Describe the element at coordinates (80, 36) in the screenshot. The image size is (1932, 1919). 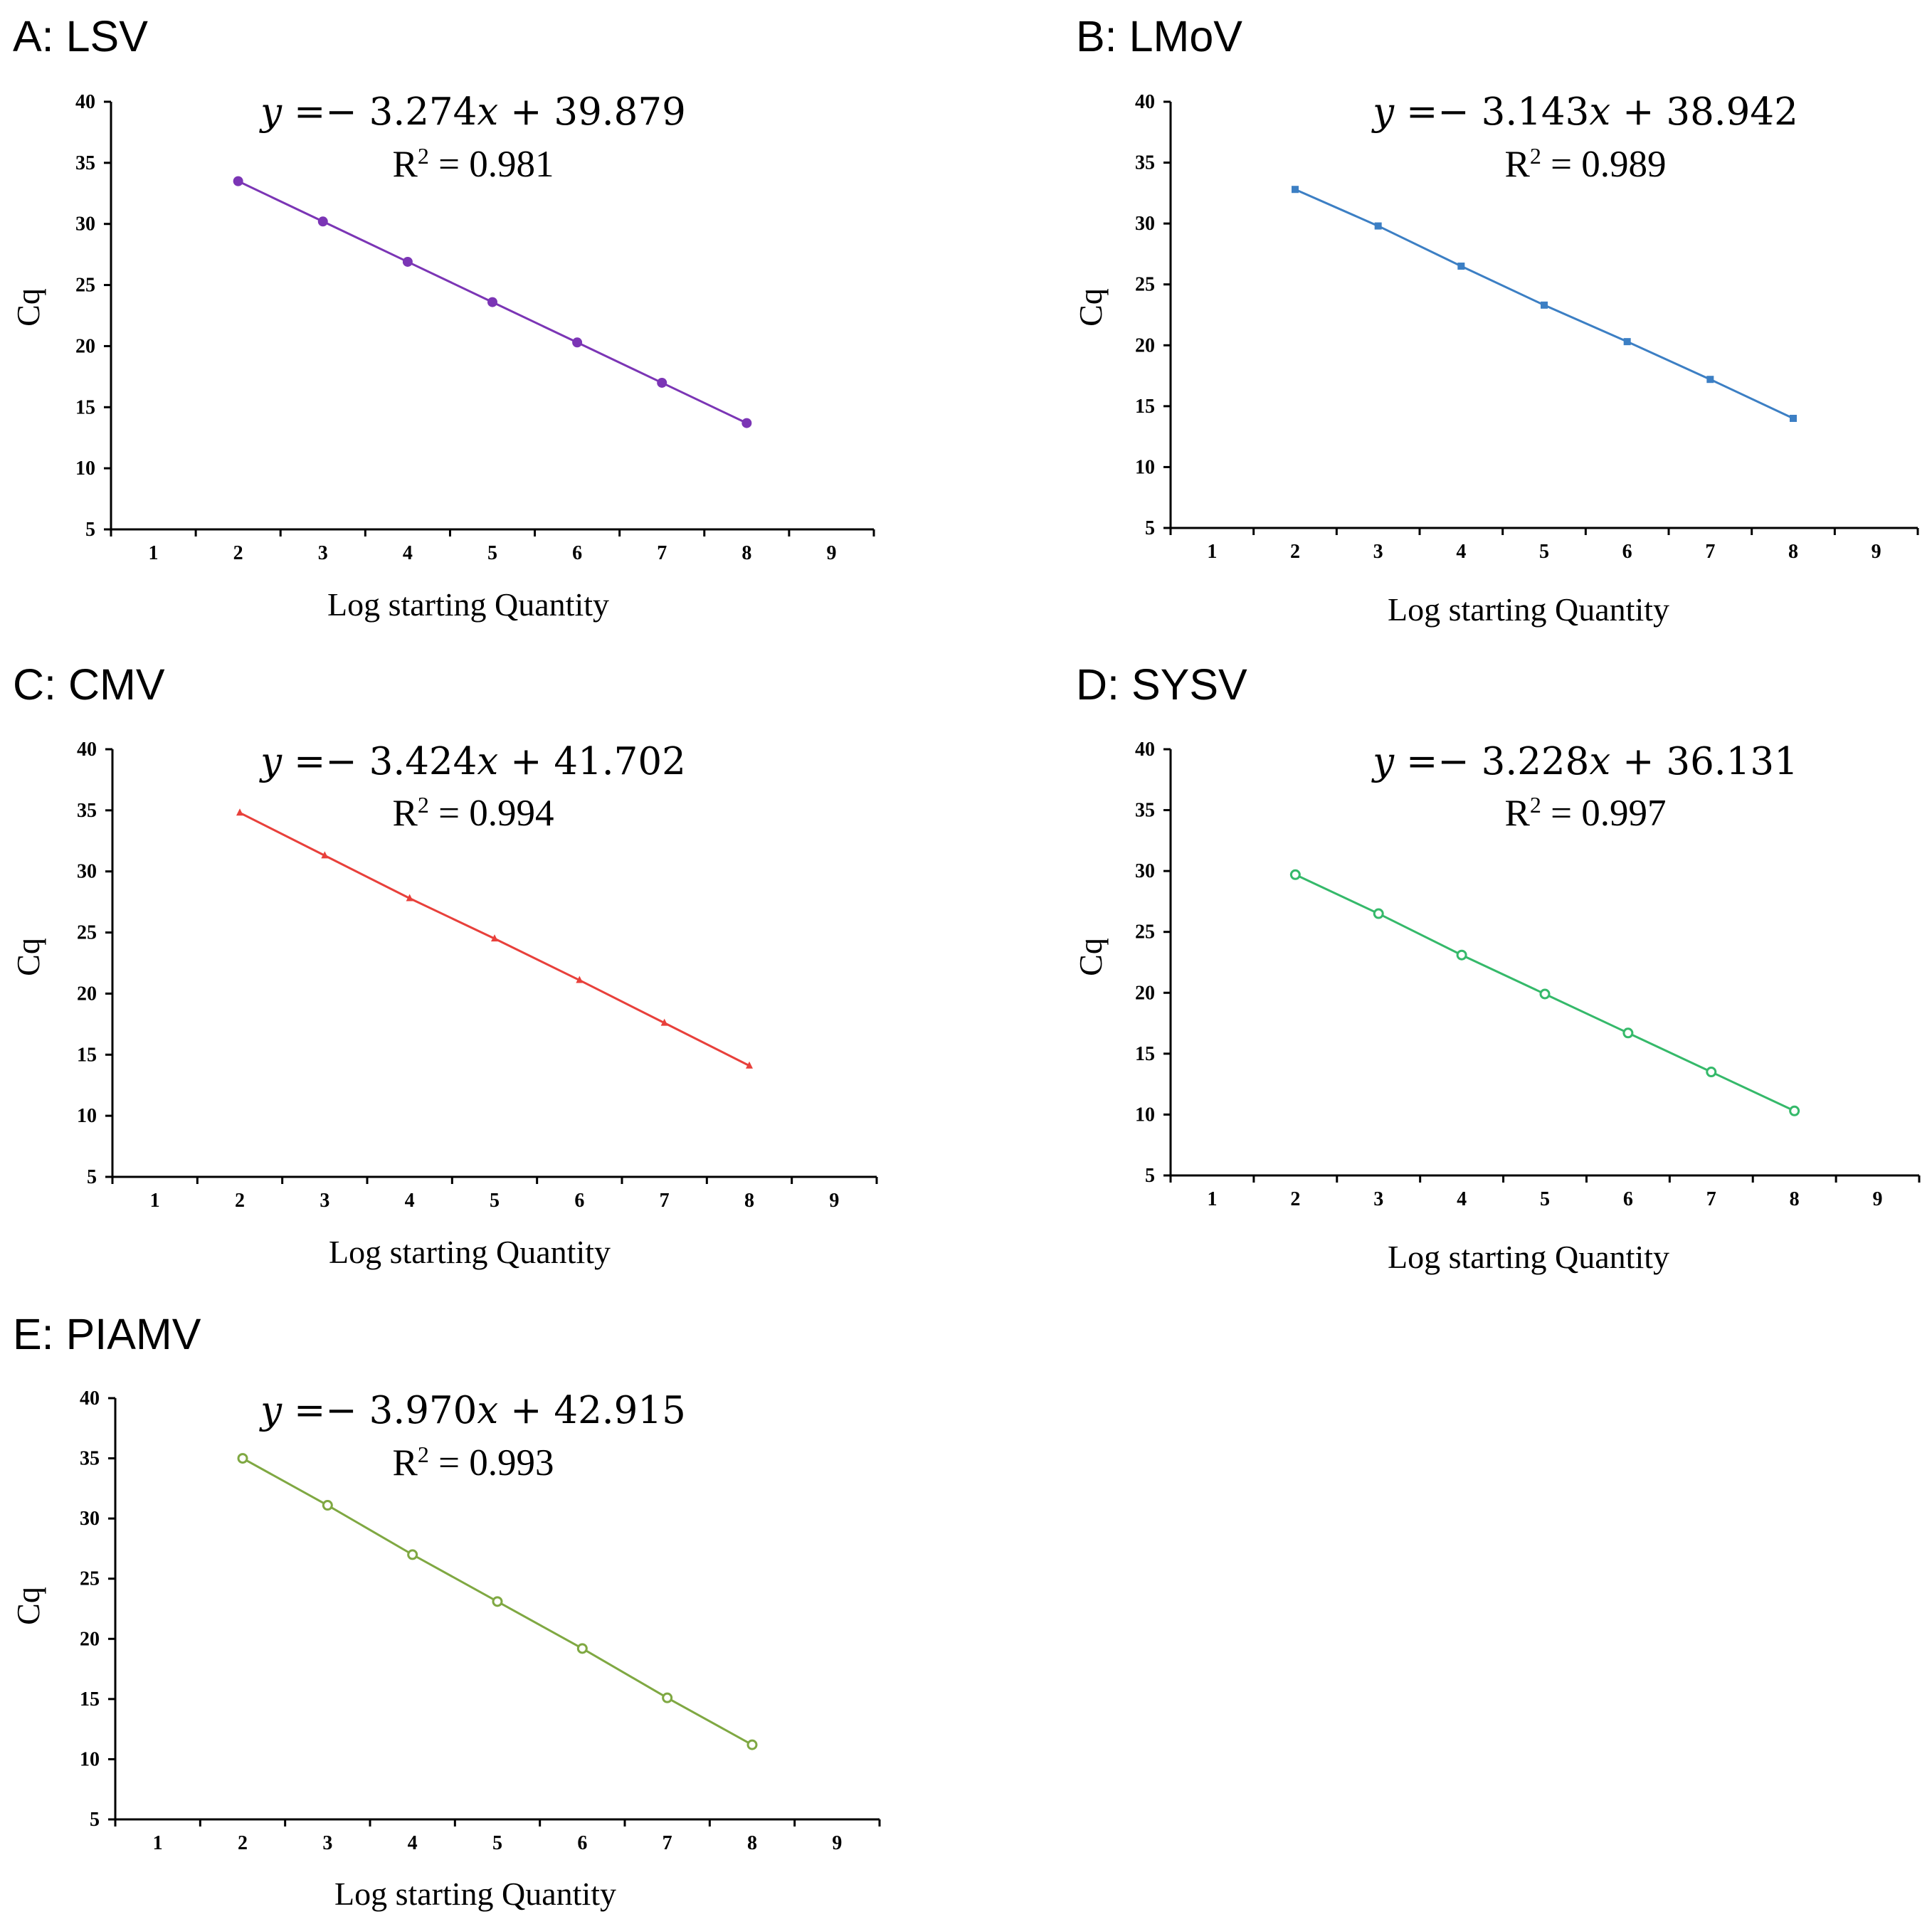
I see `panel-title: A: LSV` at that location.